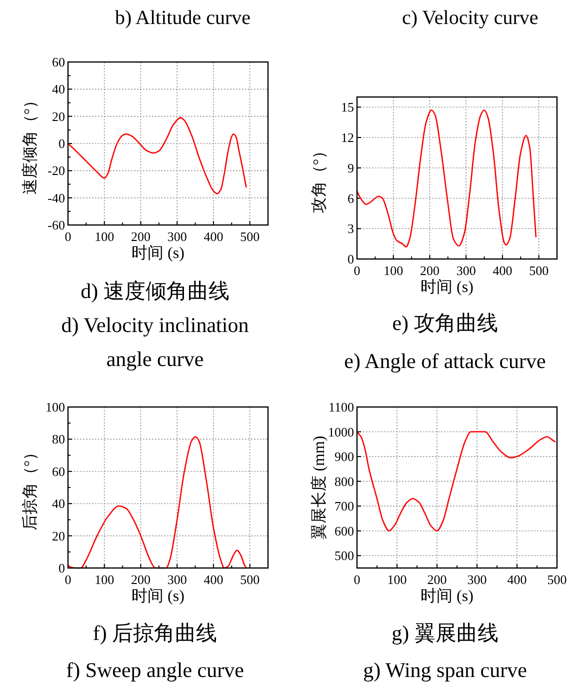 This screenshot has height=687, width=580. I want to click on y-axis-title: 翼展长度 (mm), so click(319, 488).